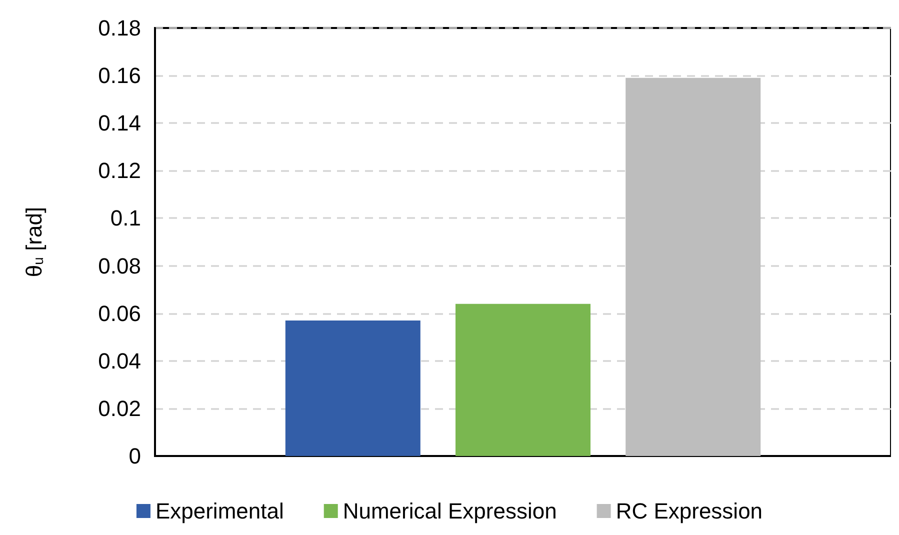 This screenshot has height=535, width=899. Describe the element at coordinates (34, 242) in the screenshot. I see `y-axis-title: θu [rad]` at that location.